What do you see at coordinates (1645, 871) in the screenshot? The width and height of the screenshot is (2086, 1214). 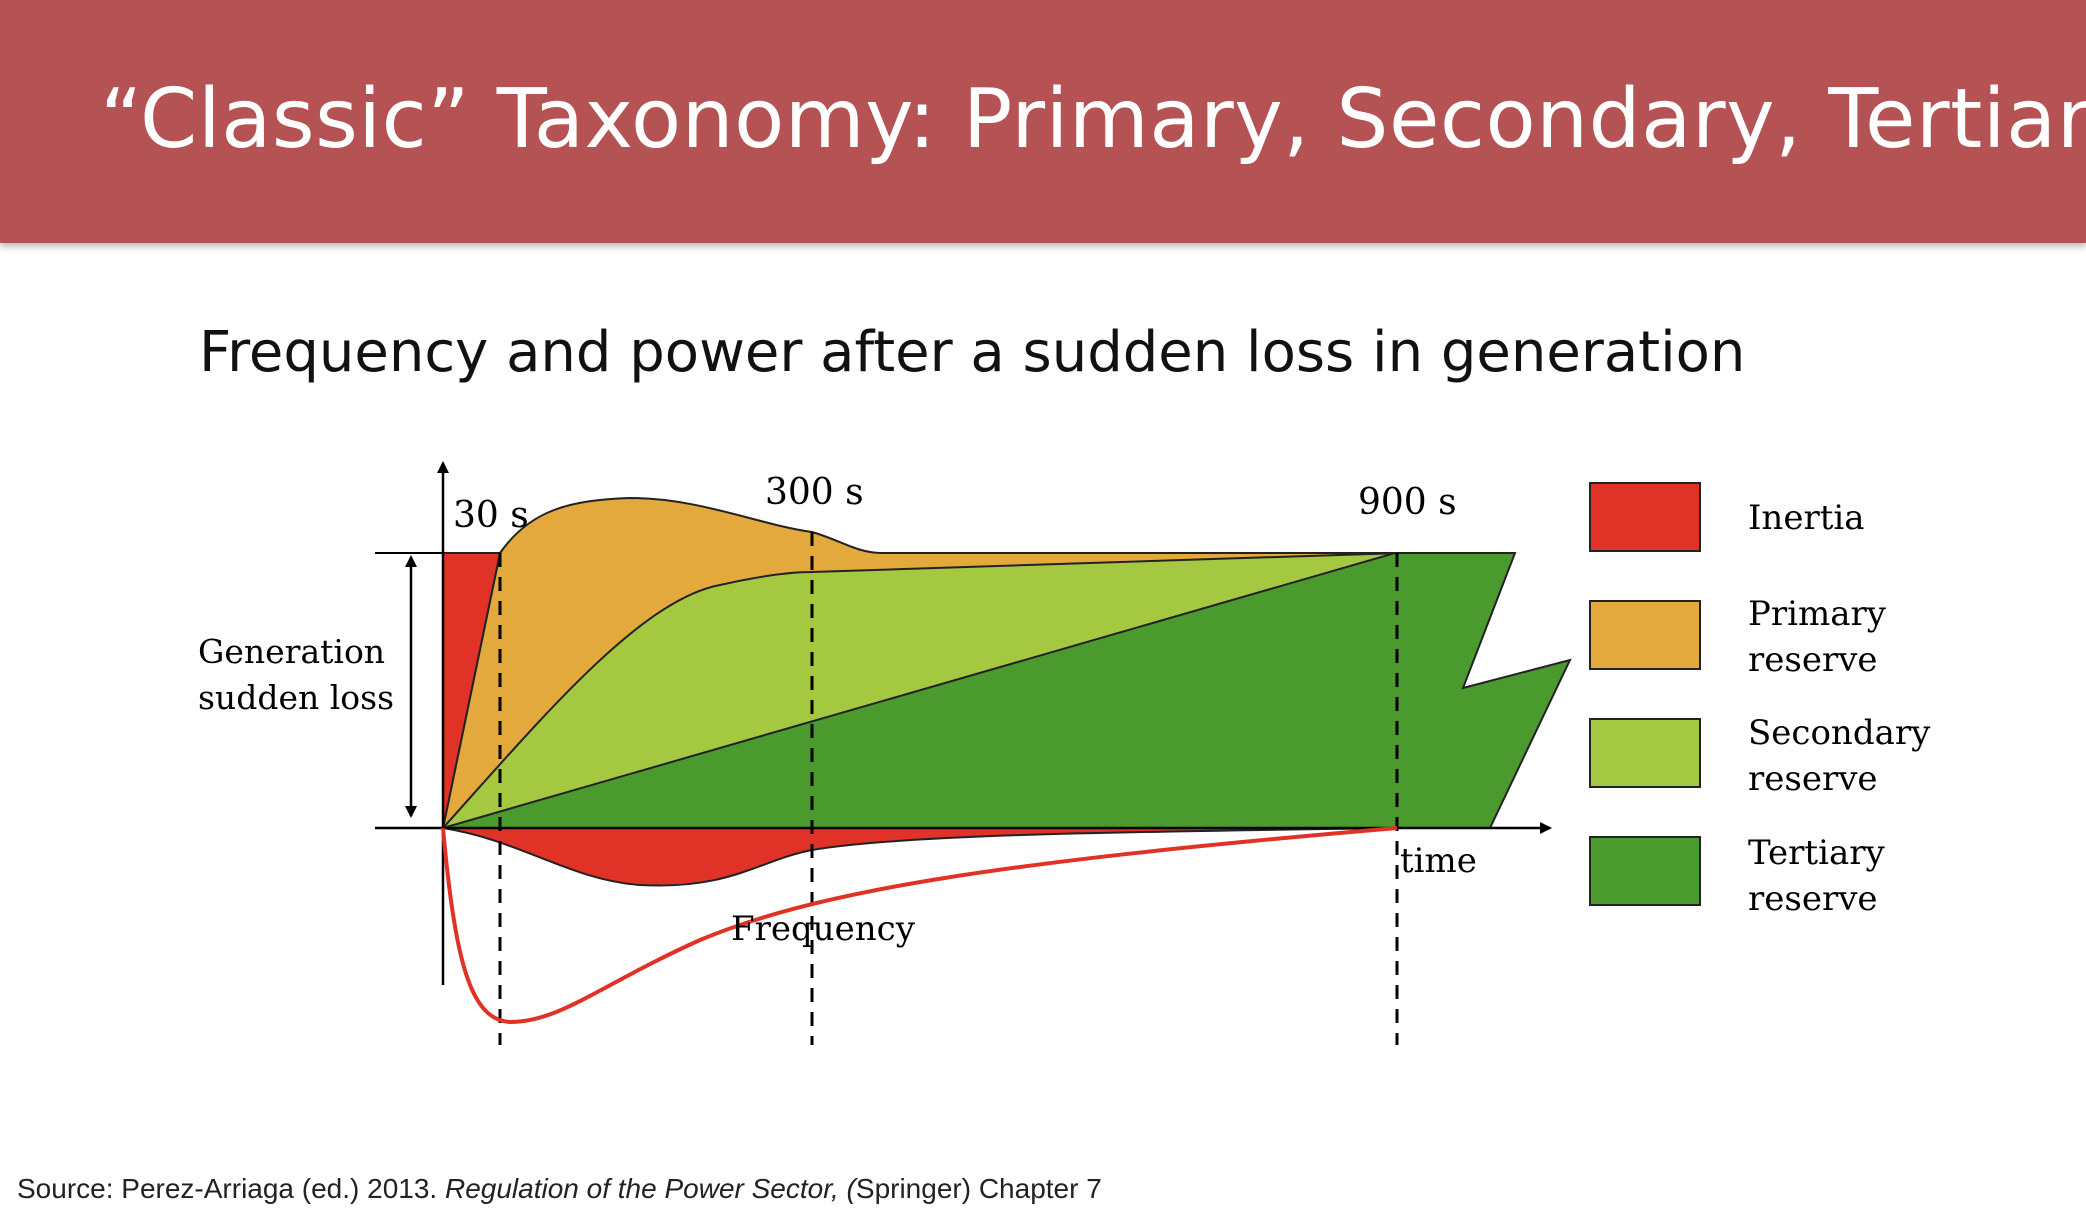 I see `legend-swatch-tertiary` at bounding box center [1645, 871].